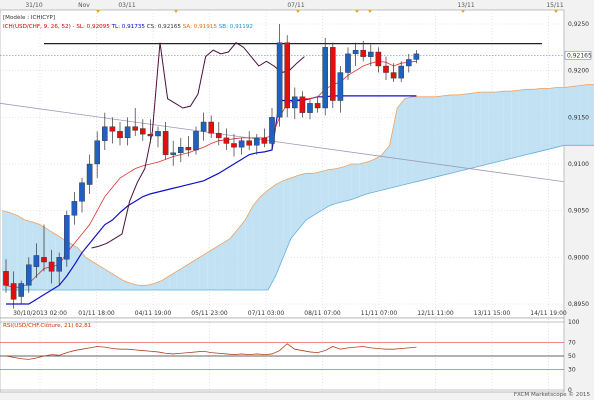  I want to click on rsi-tick-label: 50, so click(572, 356).